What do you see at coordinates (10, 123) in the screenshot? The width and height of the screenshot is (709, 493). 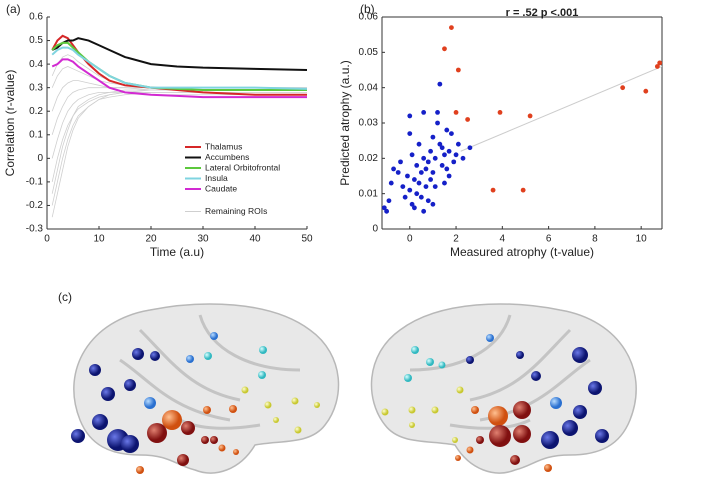 I see `y-axis-label: Correlation (r-value)` at bounding box center [10, 123].